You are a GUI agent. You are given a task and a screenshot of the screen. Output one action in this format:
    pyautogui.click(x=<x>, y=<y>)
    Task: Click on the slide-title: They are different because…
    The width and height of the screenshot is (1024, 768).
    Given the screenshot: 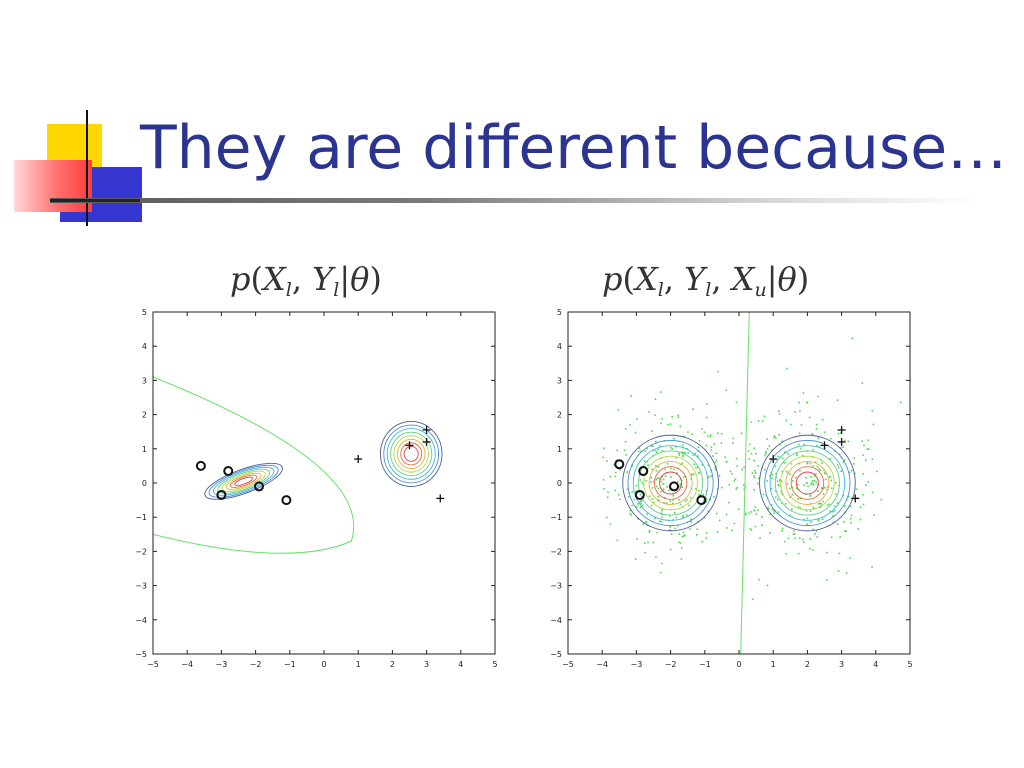 What is the action you would take?
    pyautogui.click(x=574, y=148)
    